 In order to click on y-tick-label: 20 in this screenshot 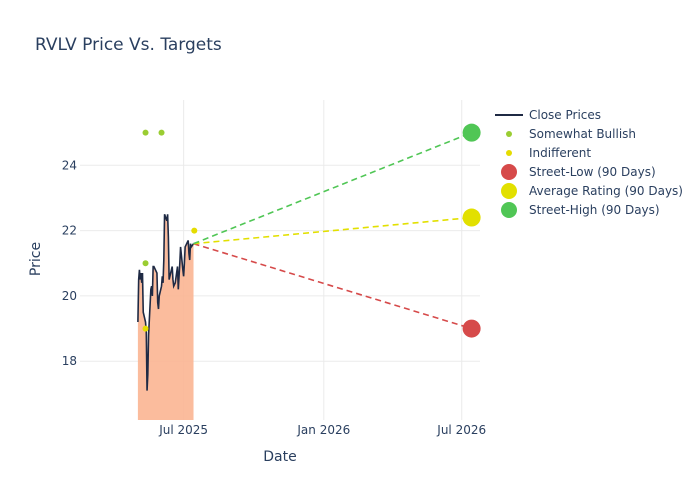, I will do `click(69, 296)`.